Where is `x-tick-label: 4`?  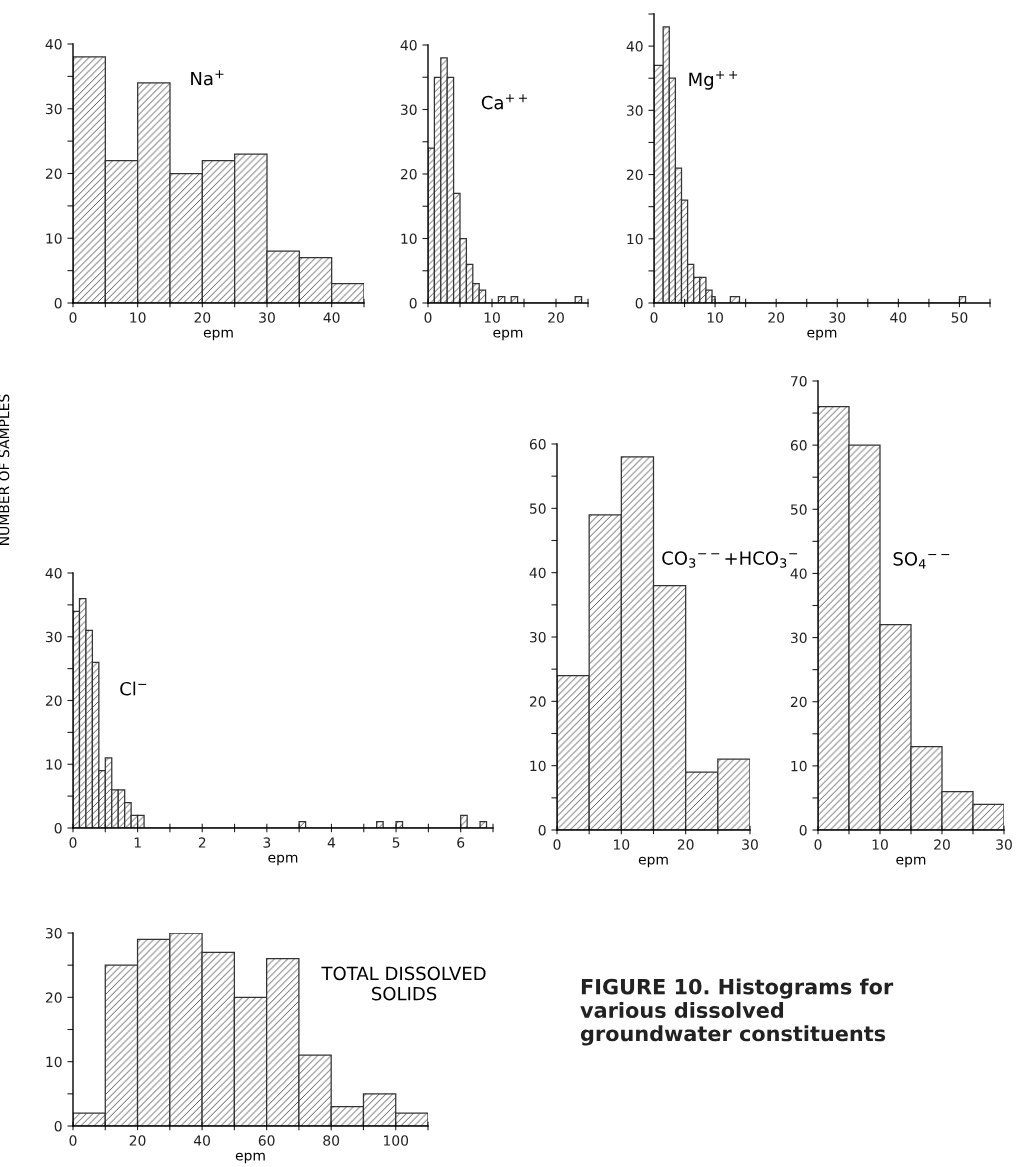
x-tick-label: 4 is located at coordinates (331, 842).